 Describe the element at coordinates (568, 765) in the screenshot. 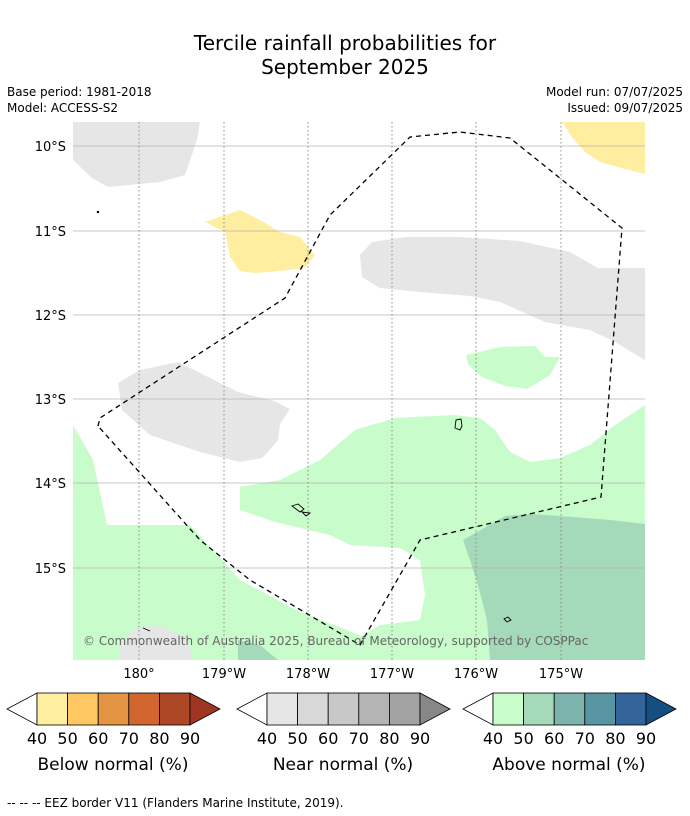

I see `legend-above-title: Above normal (%)` at that location.